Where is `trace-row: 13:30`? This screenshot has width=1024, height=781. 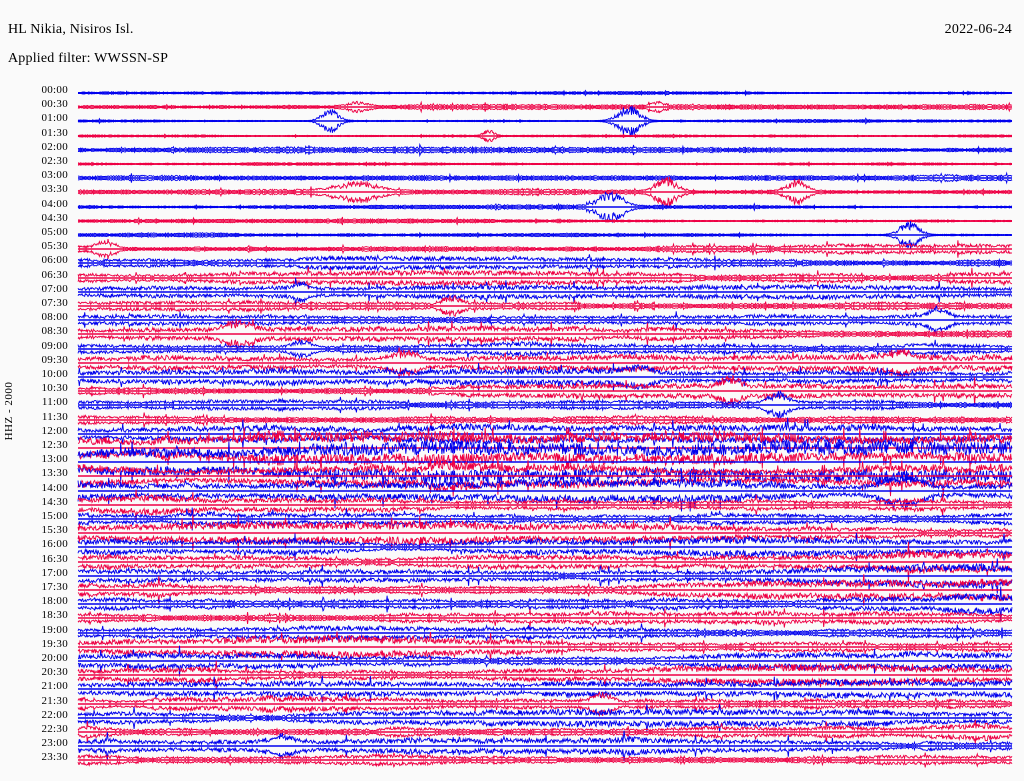
trace-row: 13:30 is located at coordinates (512, 476).